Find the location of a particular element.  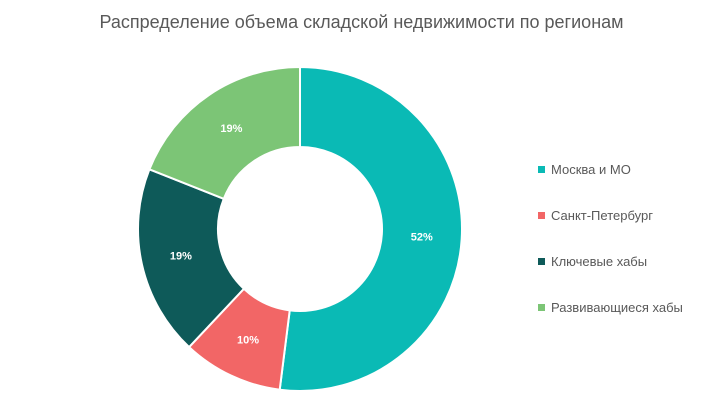

legend-item-key-hubs: Ключевые хабы is located at coordinates (610, 261).